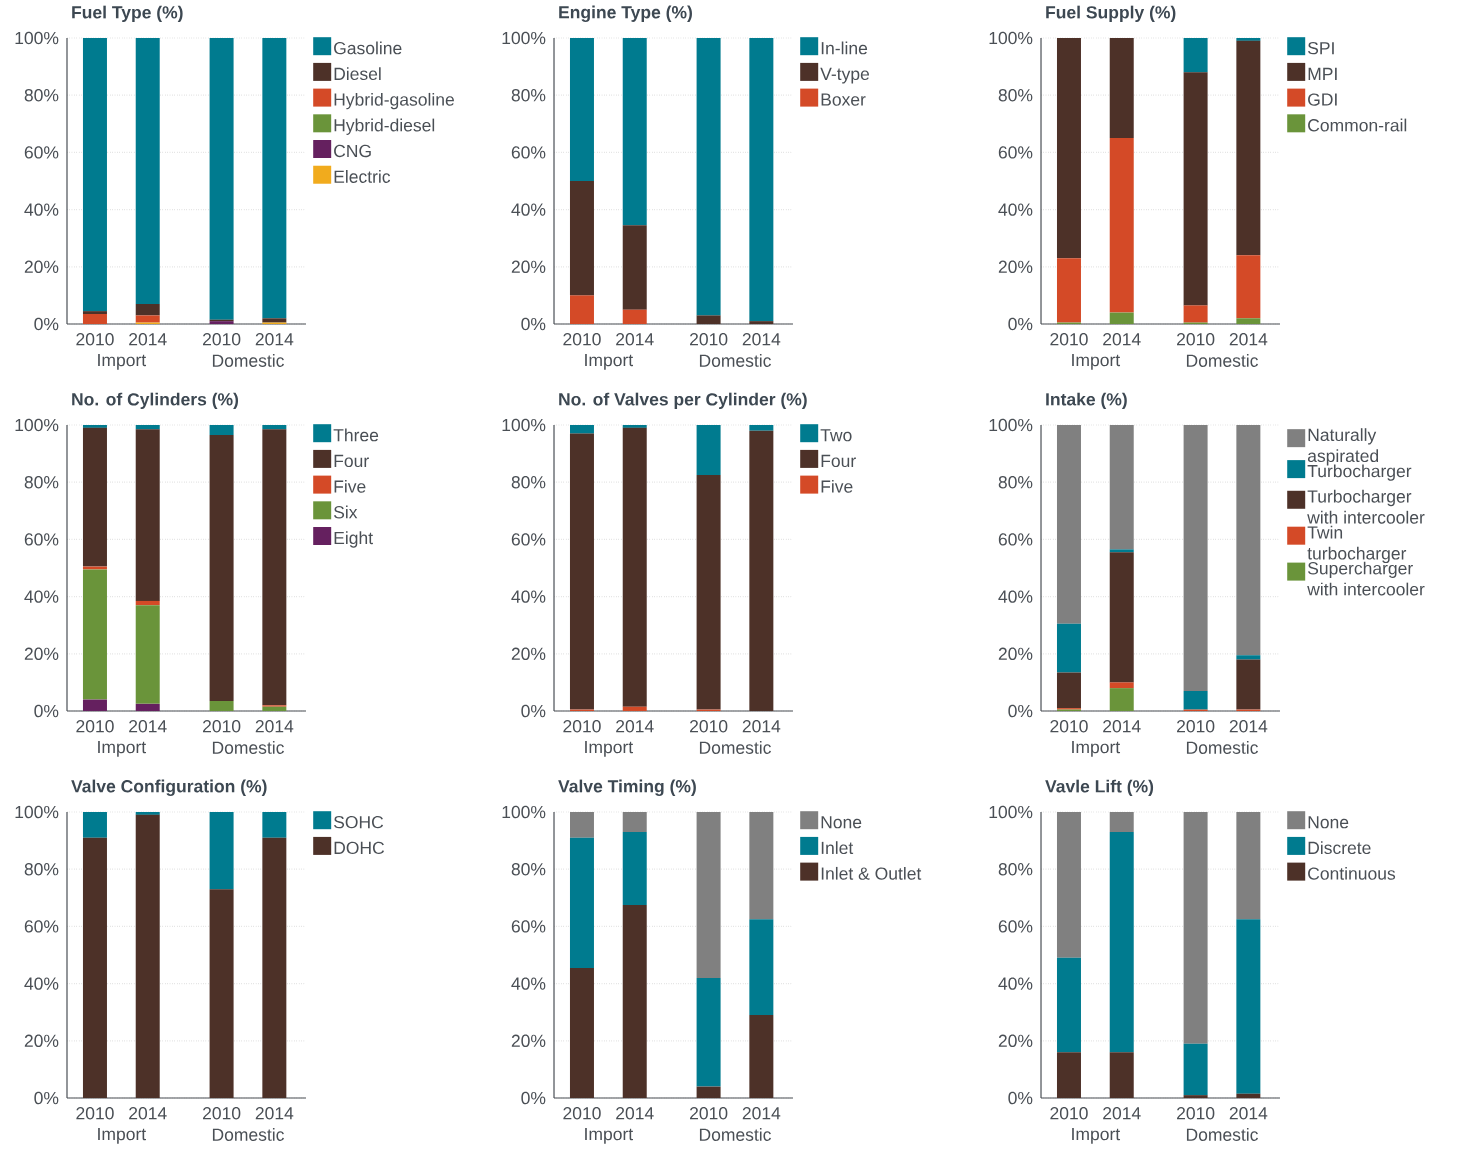  What do you see at coordinates (836, 435) in the screenshot?
I see `legend-label: Two` at bounding box center [836, 435].